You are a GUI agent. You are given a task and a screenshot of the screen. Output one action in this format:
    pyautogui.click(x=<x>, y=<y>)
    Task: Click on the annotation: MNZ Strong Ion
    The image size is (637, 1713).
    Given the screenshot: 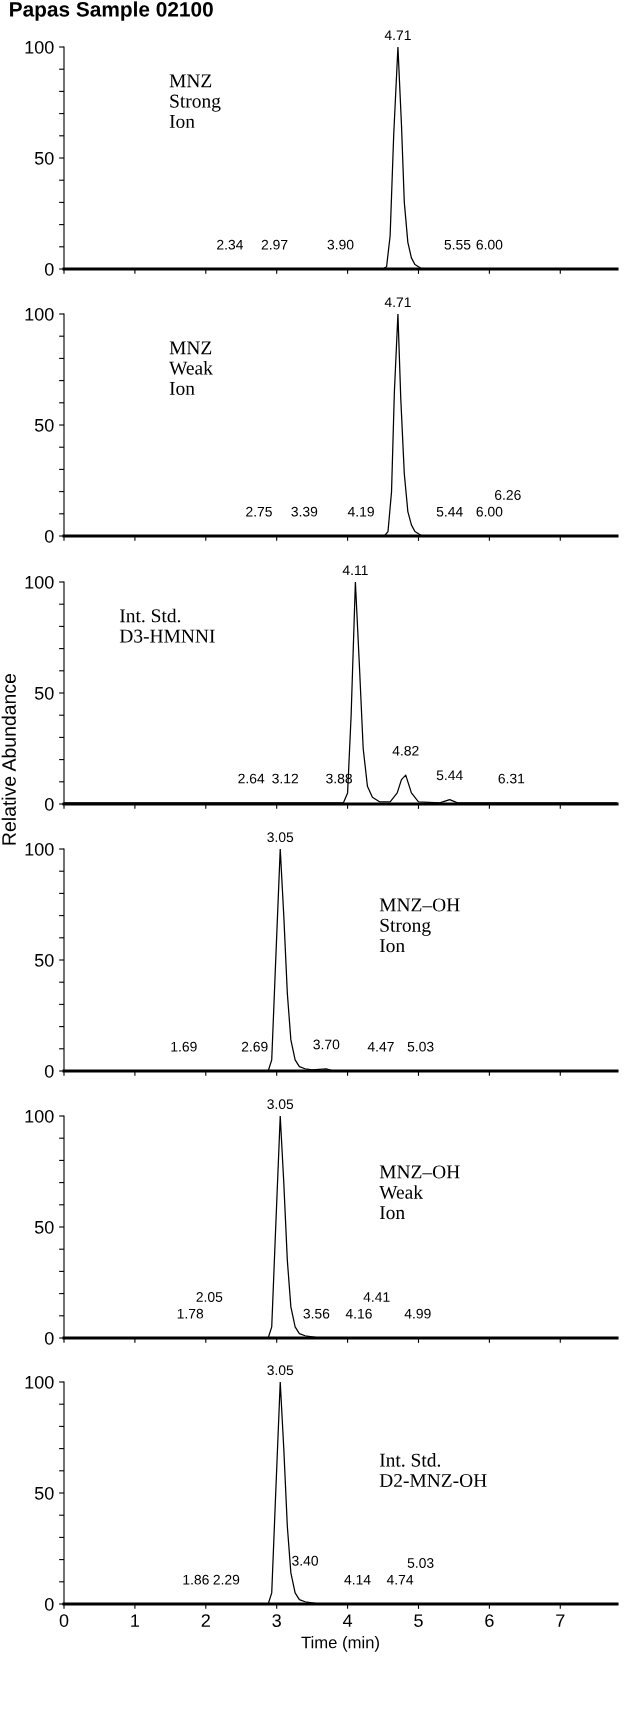 What is the action you would take?
    pyautogui.click(x=195, y=101)
    